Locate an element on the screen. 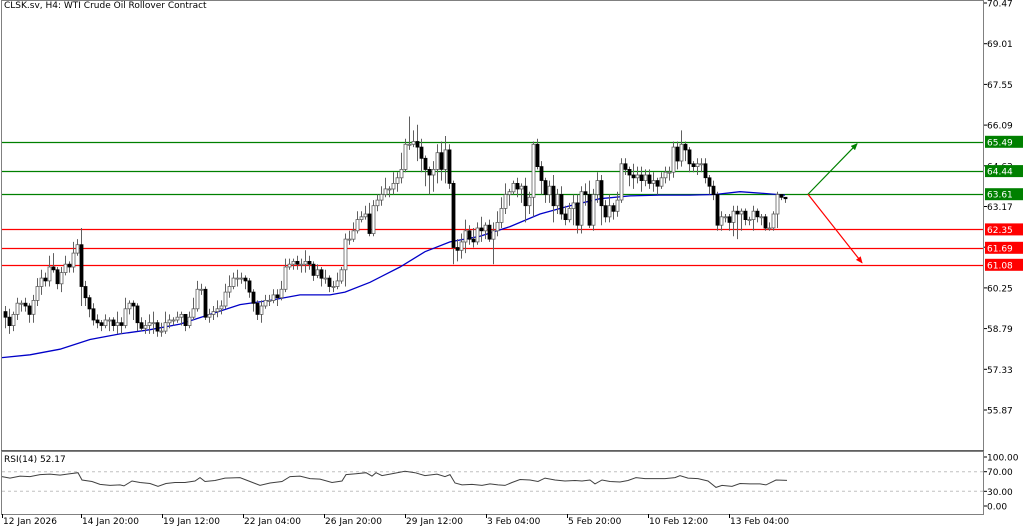 This screenshot has height=532, width=1024. bullish-arrow-icon is located at coordinates (832, 169).